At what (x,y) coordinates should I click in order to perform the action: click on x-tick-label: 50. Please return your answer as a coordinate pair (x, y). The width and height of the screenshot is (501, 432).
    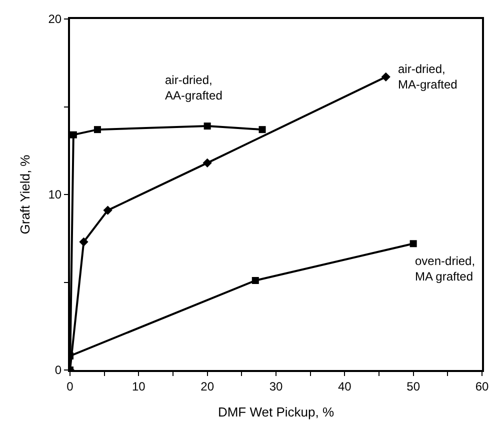
    Looking at the image, I should click on (413, 386).